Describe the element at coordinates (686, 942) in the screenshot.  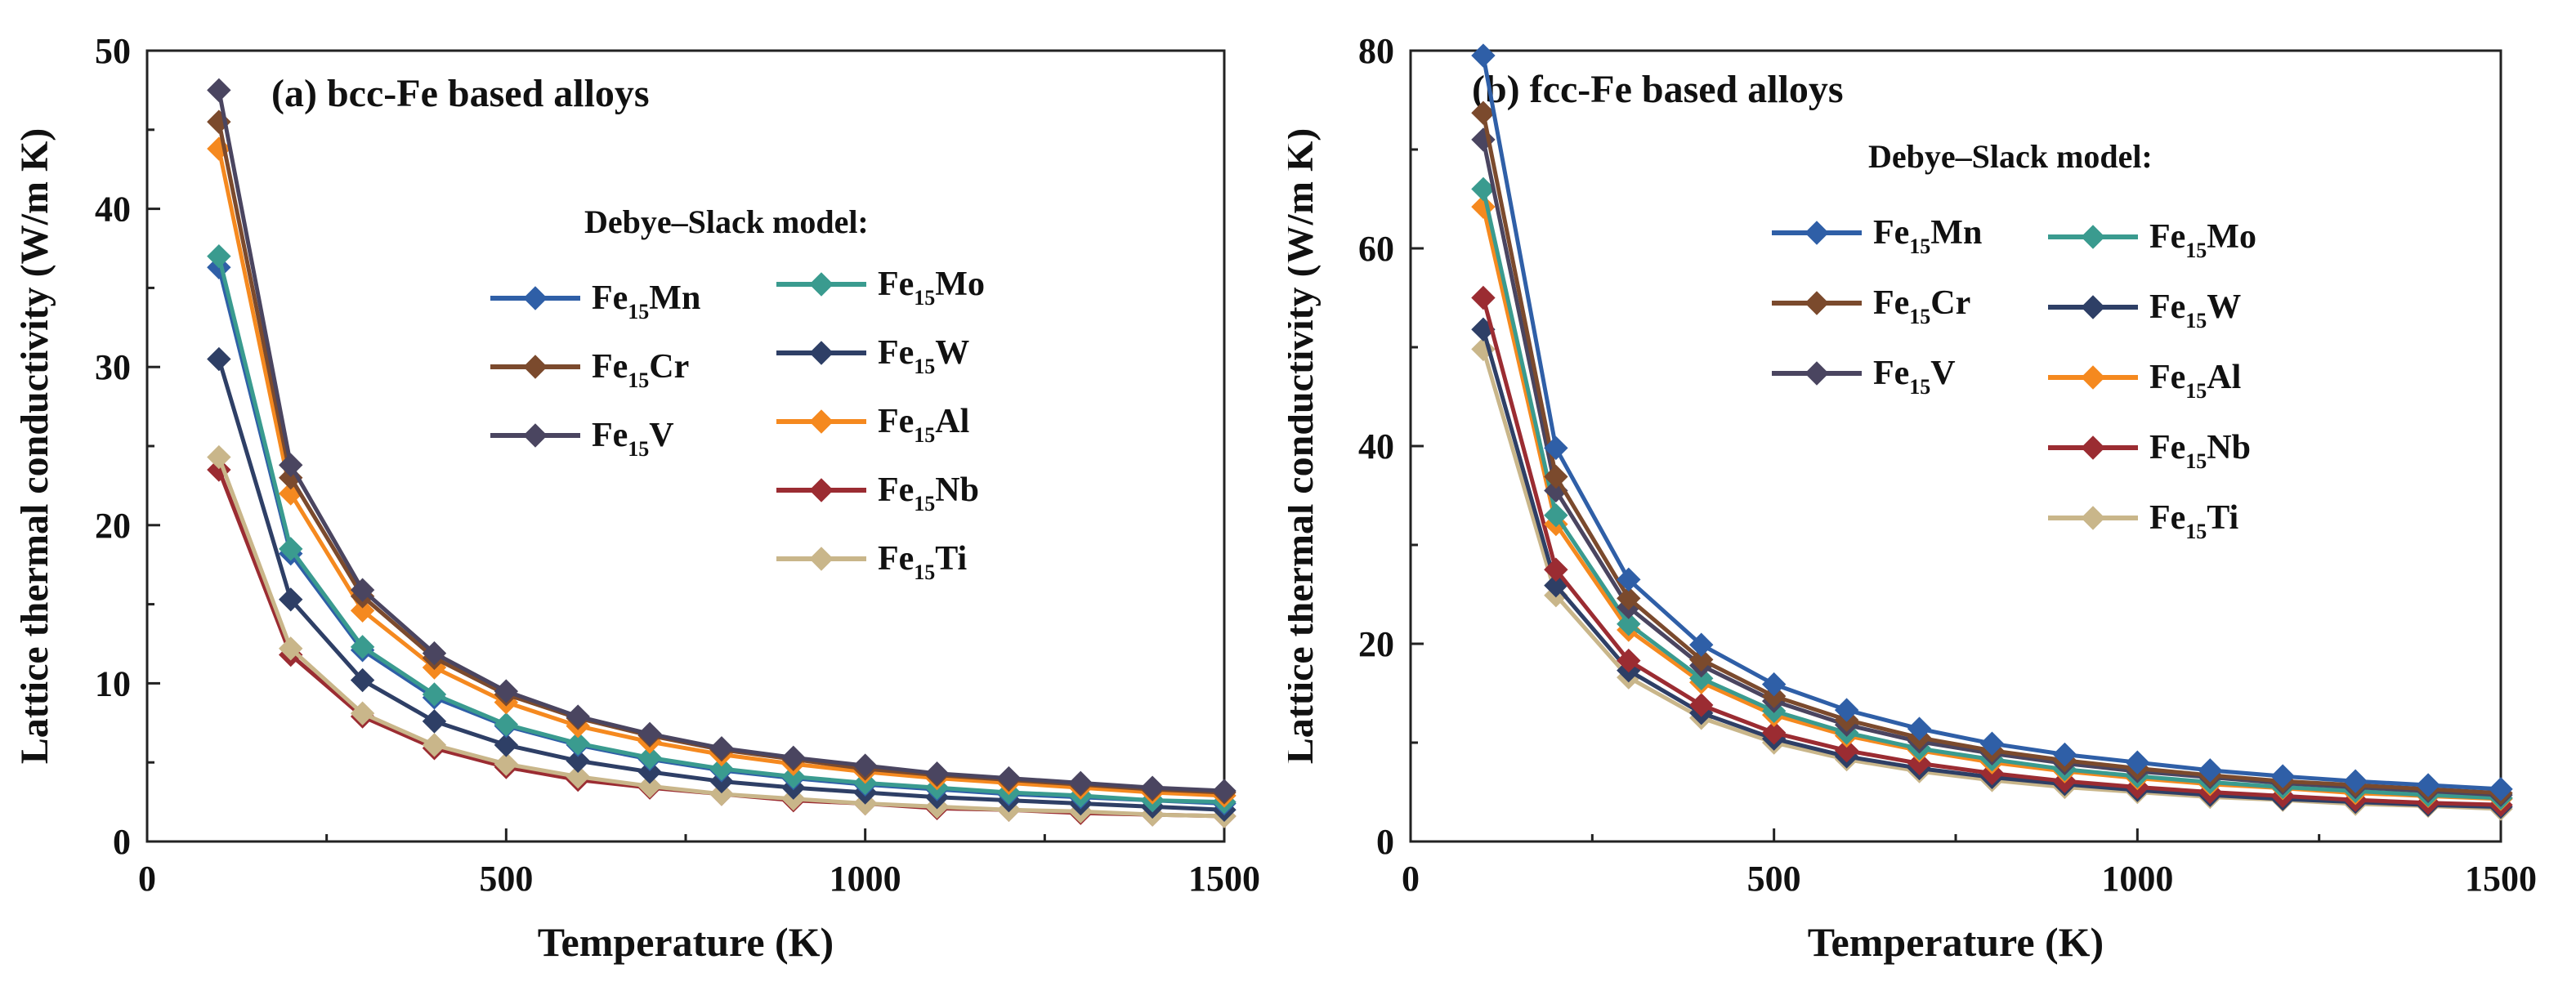
I see `x-axis-label: Temperature (K)` at that location.